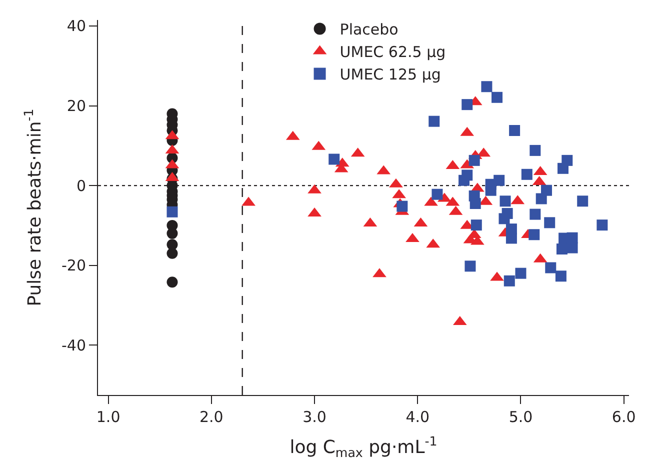 The image size is (651, 466). Describe the element at coordinates (418, 417) in the screenshot. I see `x-tick-label: 4.0` at that location.